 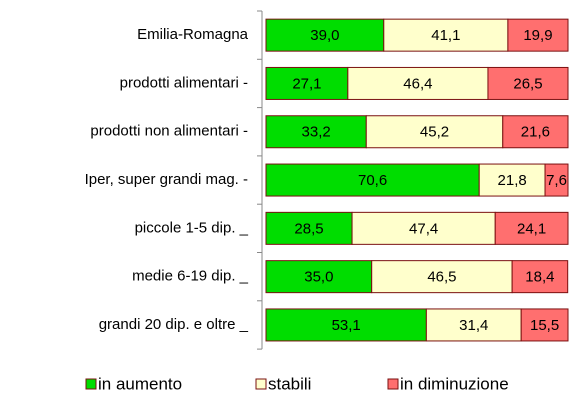 I want to click on value-label: 7,6, so click(x=556, y=180).